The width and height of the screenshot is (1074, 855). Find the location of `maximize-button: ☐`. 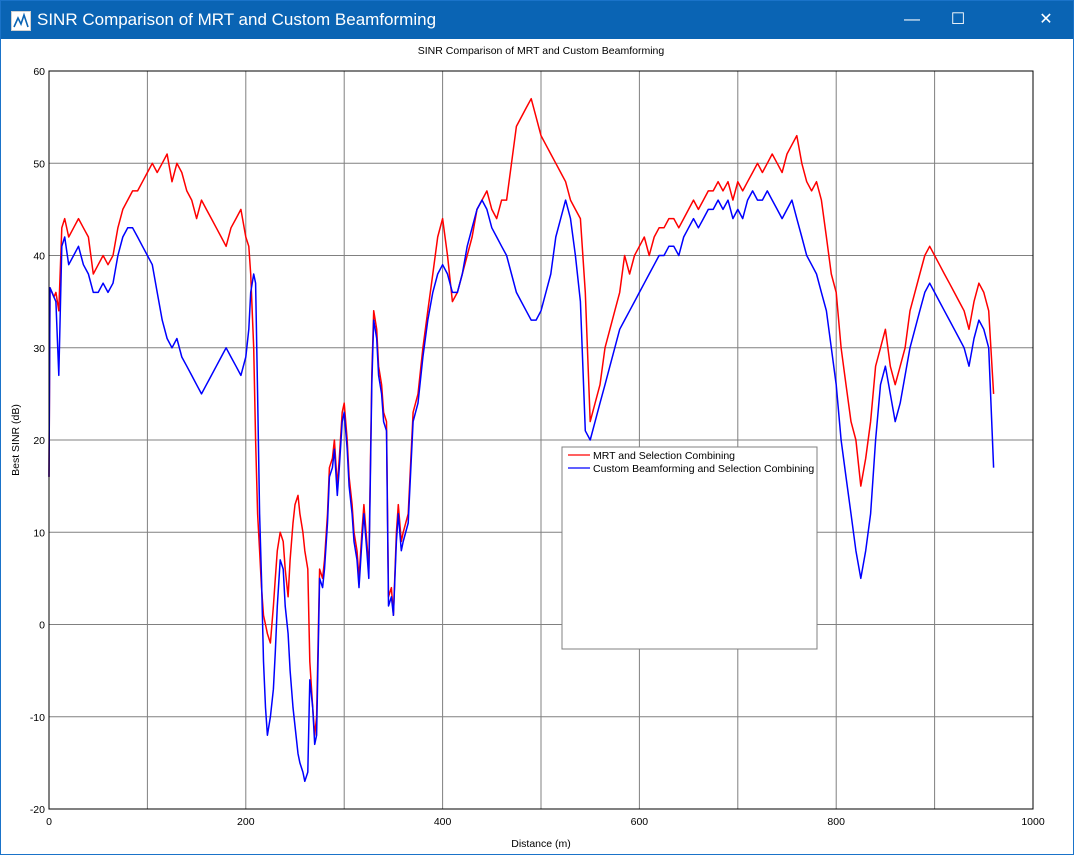

maximize-button: ☐ is located at coordinates (958, 19).